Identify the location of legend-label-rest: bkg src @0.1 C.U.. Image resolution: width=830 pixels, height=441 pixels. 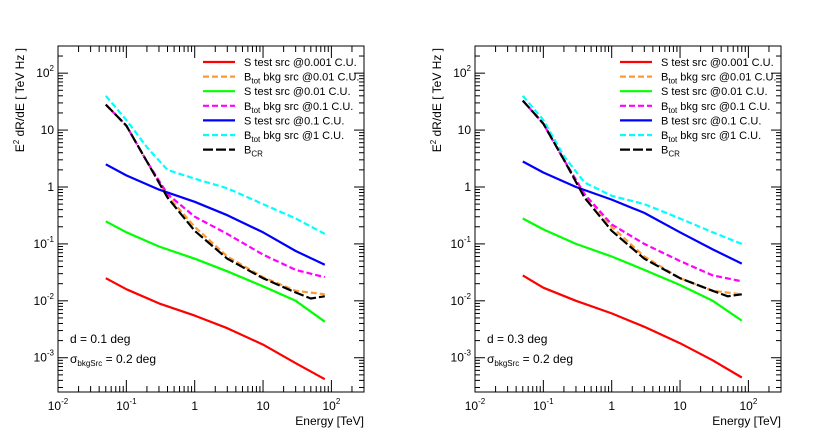
(723, 107).